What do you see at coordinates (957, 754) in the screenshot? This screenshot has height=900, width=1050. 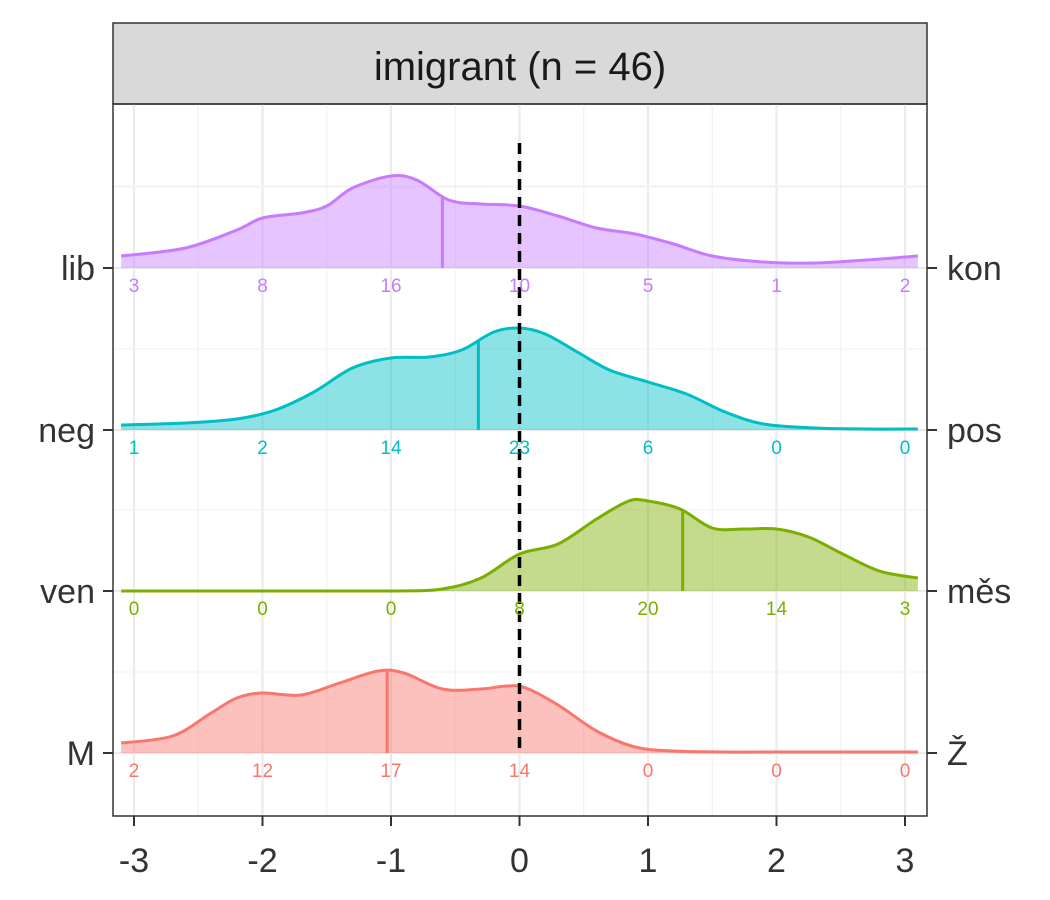 I see `y-label-right-M-Z: Ž` at bounding box center [957, 754].